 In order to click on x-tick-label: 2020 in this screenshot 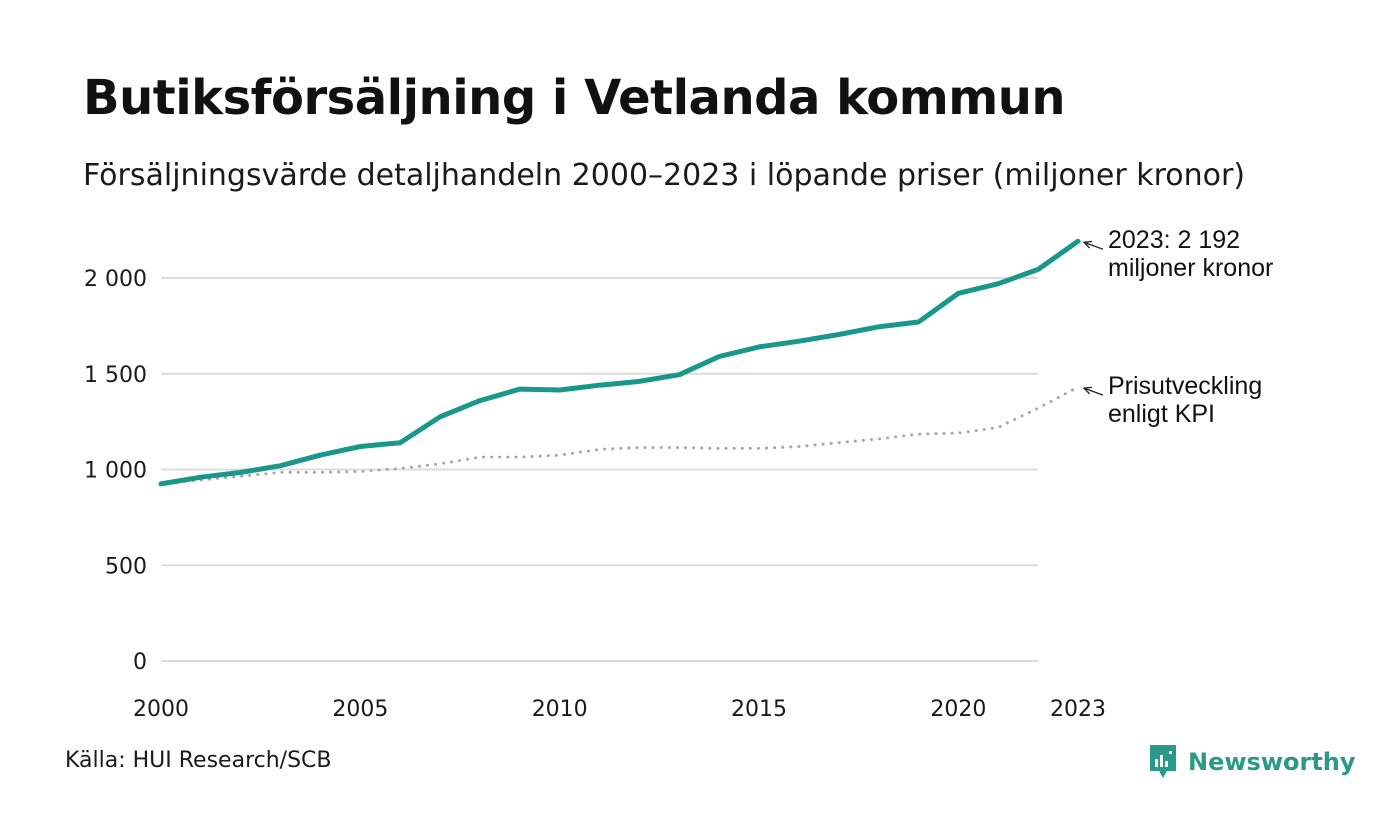, I will do `click(958, 709)`.